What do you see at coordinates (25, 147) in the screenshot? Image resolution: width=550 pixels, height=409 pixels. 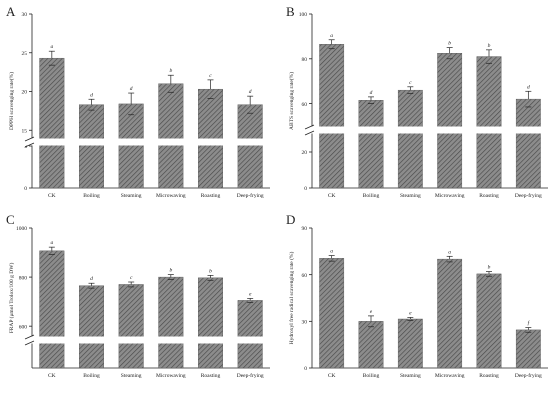 I see `y-tick-label: 3` at bounding box center [25, 147].